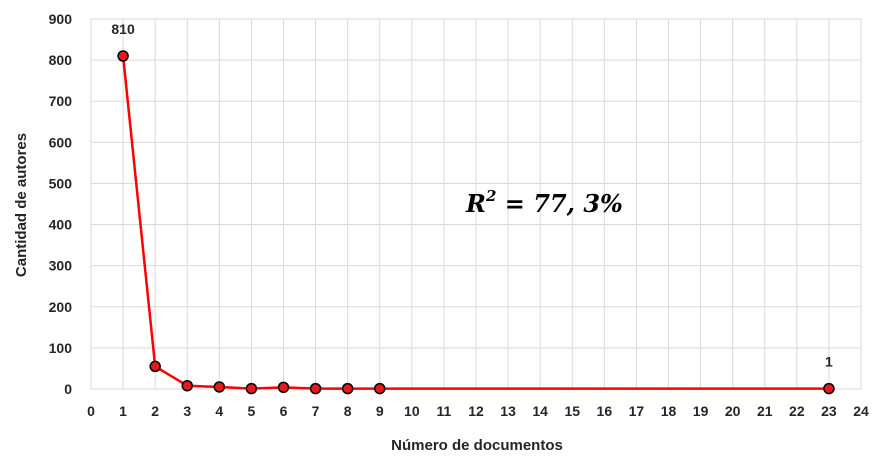 This screenshot has width=885, height=459. Describe the element at coordinates (477, 445) in the screenshot. I see `x-axis-title: Número de documentos` at that location.